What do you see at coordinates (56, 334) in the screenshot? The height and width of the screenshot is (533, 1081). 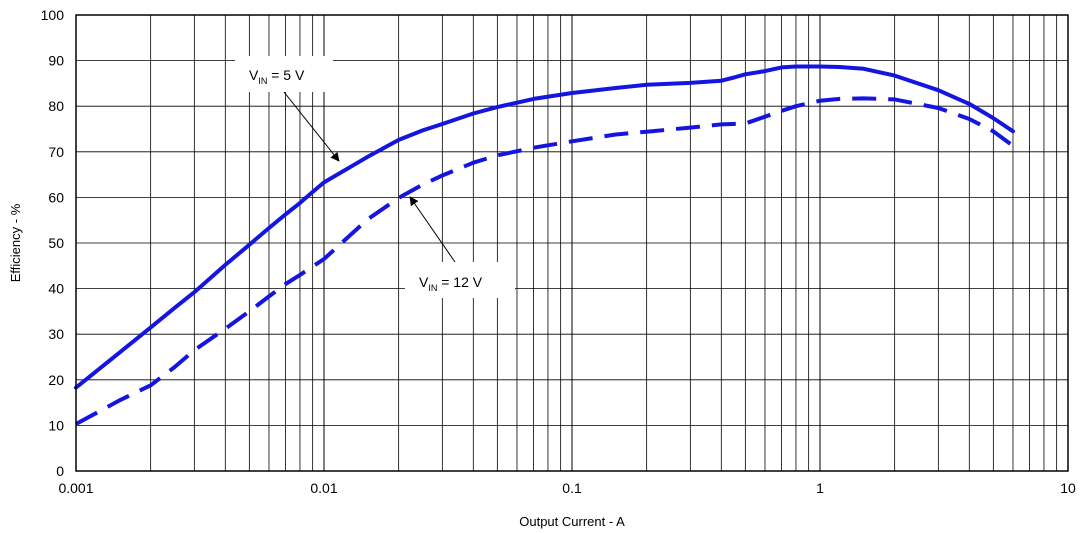 I see `y-tick-label: 30` at bounding box center [56, 334].